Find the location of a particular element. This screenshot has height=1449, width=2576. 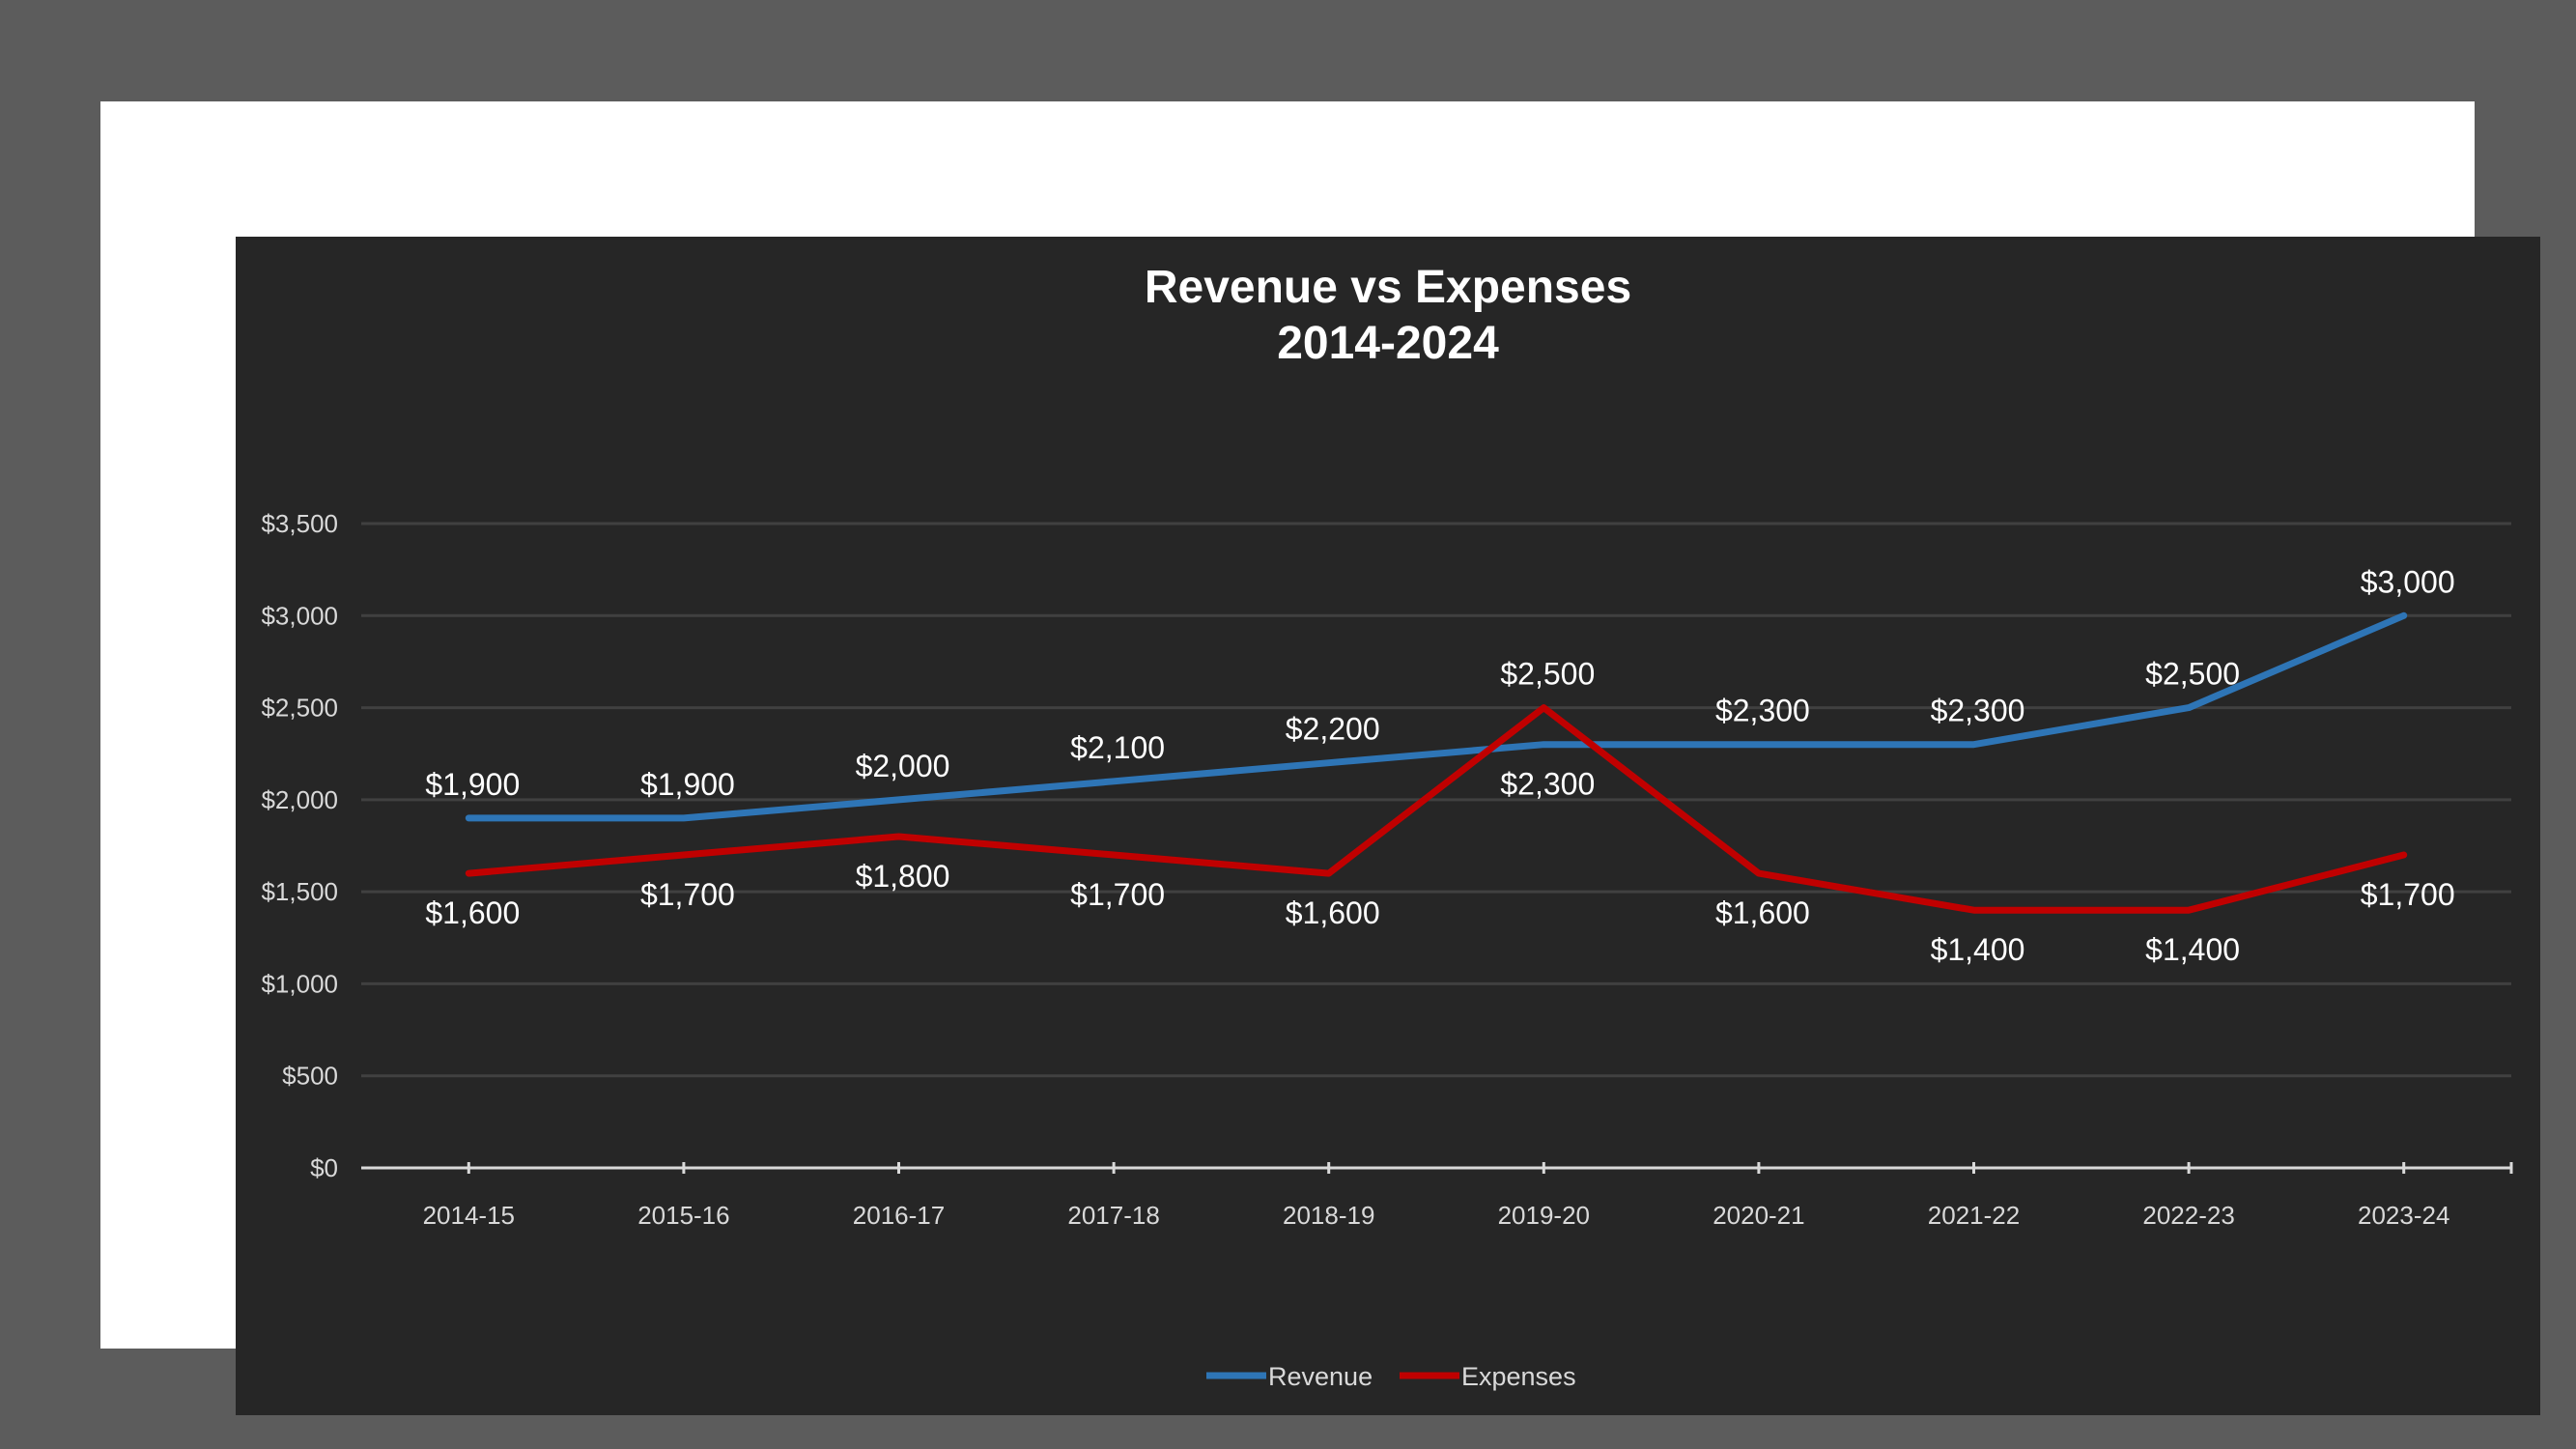

data-label: $2,100 is located at coordinates (1117, 747).